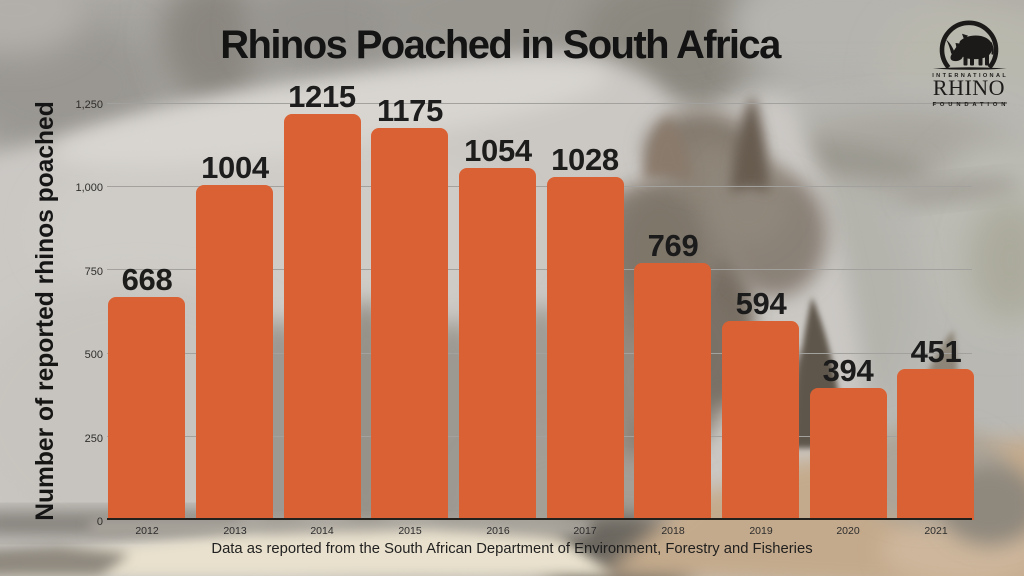  Describe the element at coordinates (970, 76) in the screenshot. I see `svg-text: INTERNATIONAL` at that location.